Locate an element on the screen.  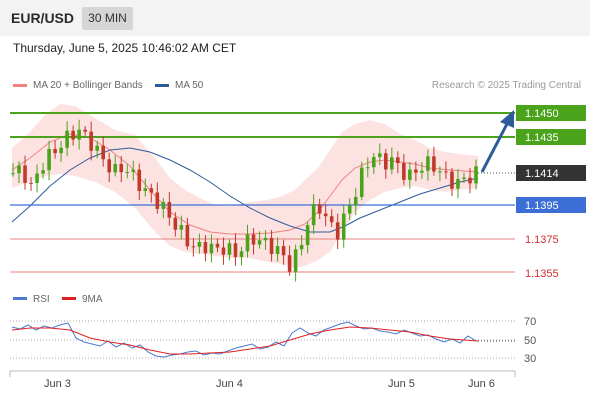
rsi-axis-70: 70 is located at coordinates (530, 322).